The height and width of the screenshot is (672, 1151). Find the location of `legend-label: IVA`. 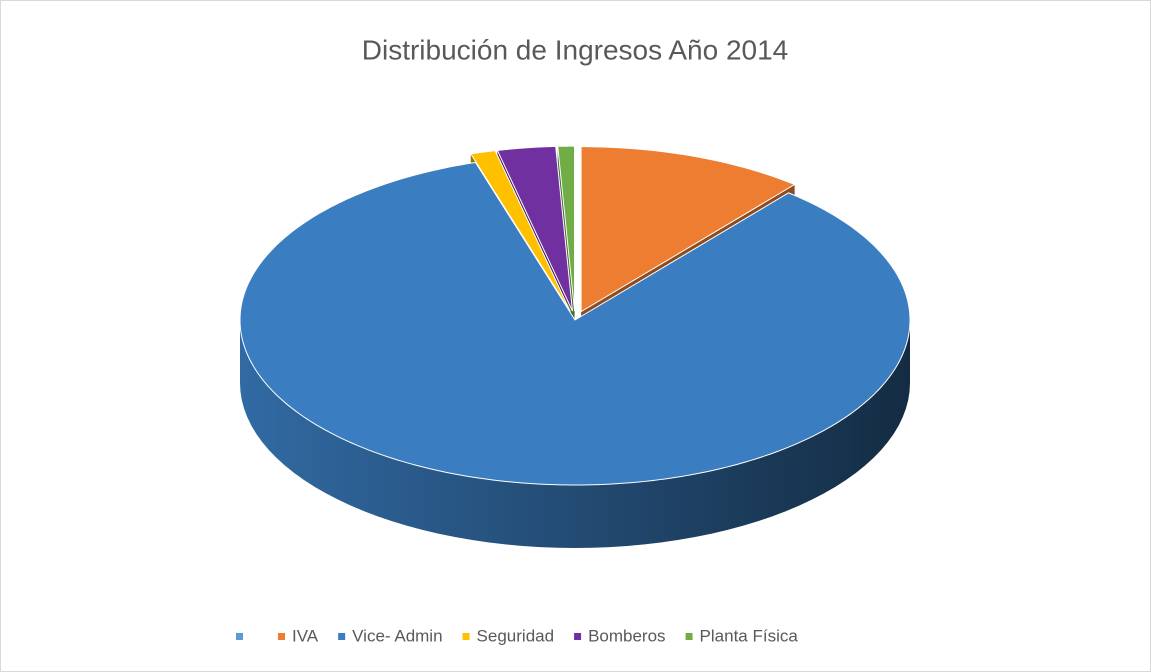

legend-label: IVA is located at coordinates (305, 635).